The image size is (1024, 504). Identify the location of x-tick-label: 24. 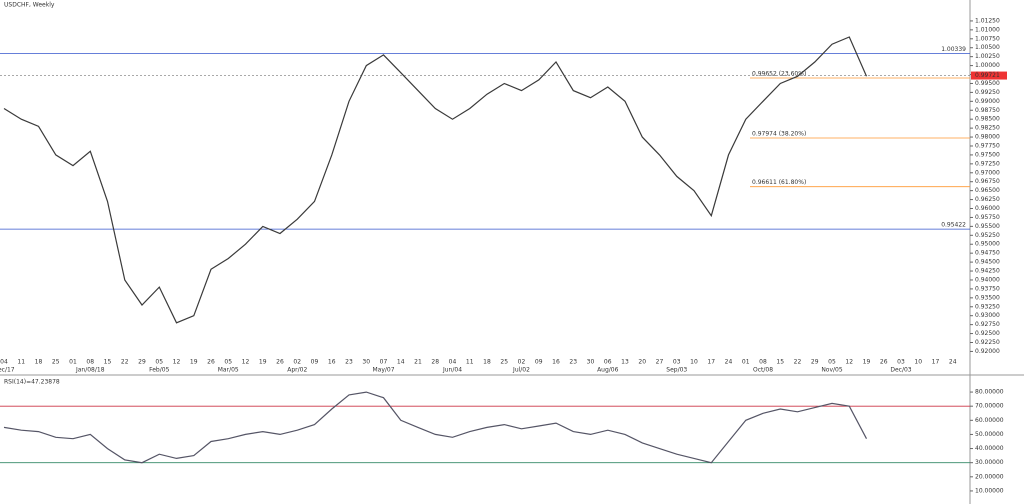
(953, 362).